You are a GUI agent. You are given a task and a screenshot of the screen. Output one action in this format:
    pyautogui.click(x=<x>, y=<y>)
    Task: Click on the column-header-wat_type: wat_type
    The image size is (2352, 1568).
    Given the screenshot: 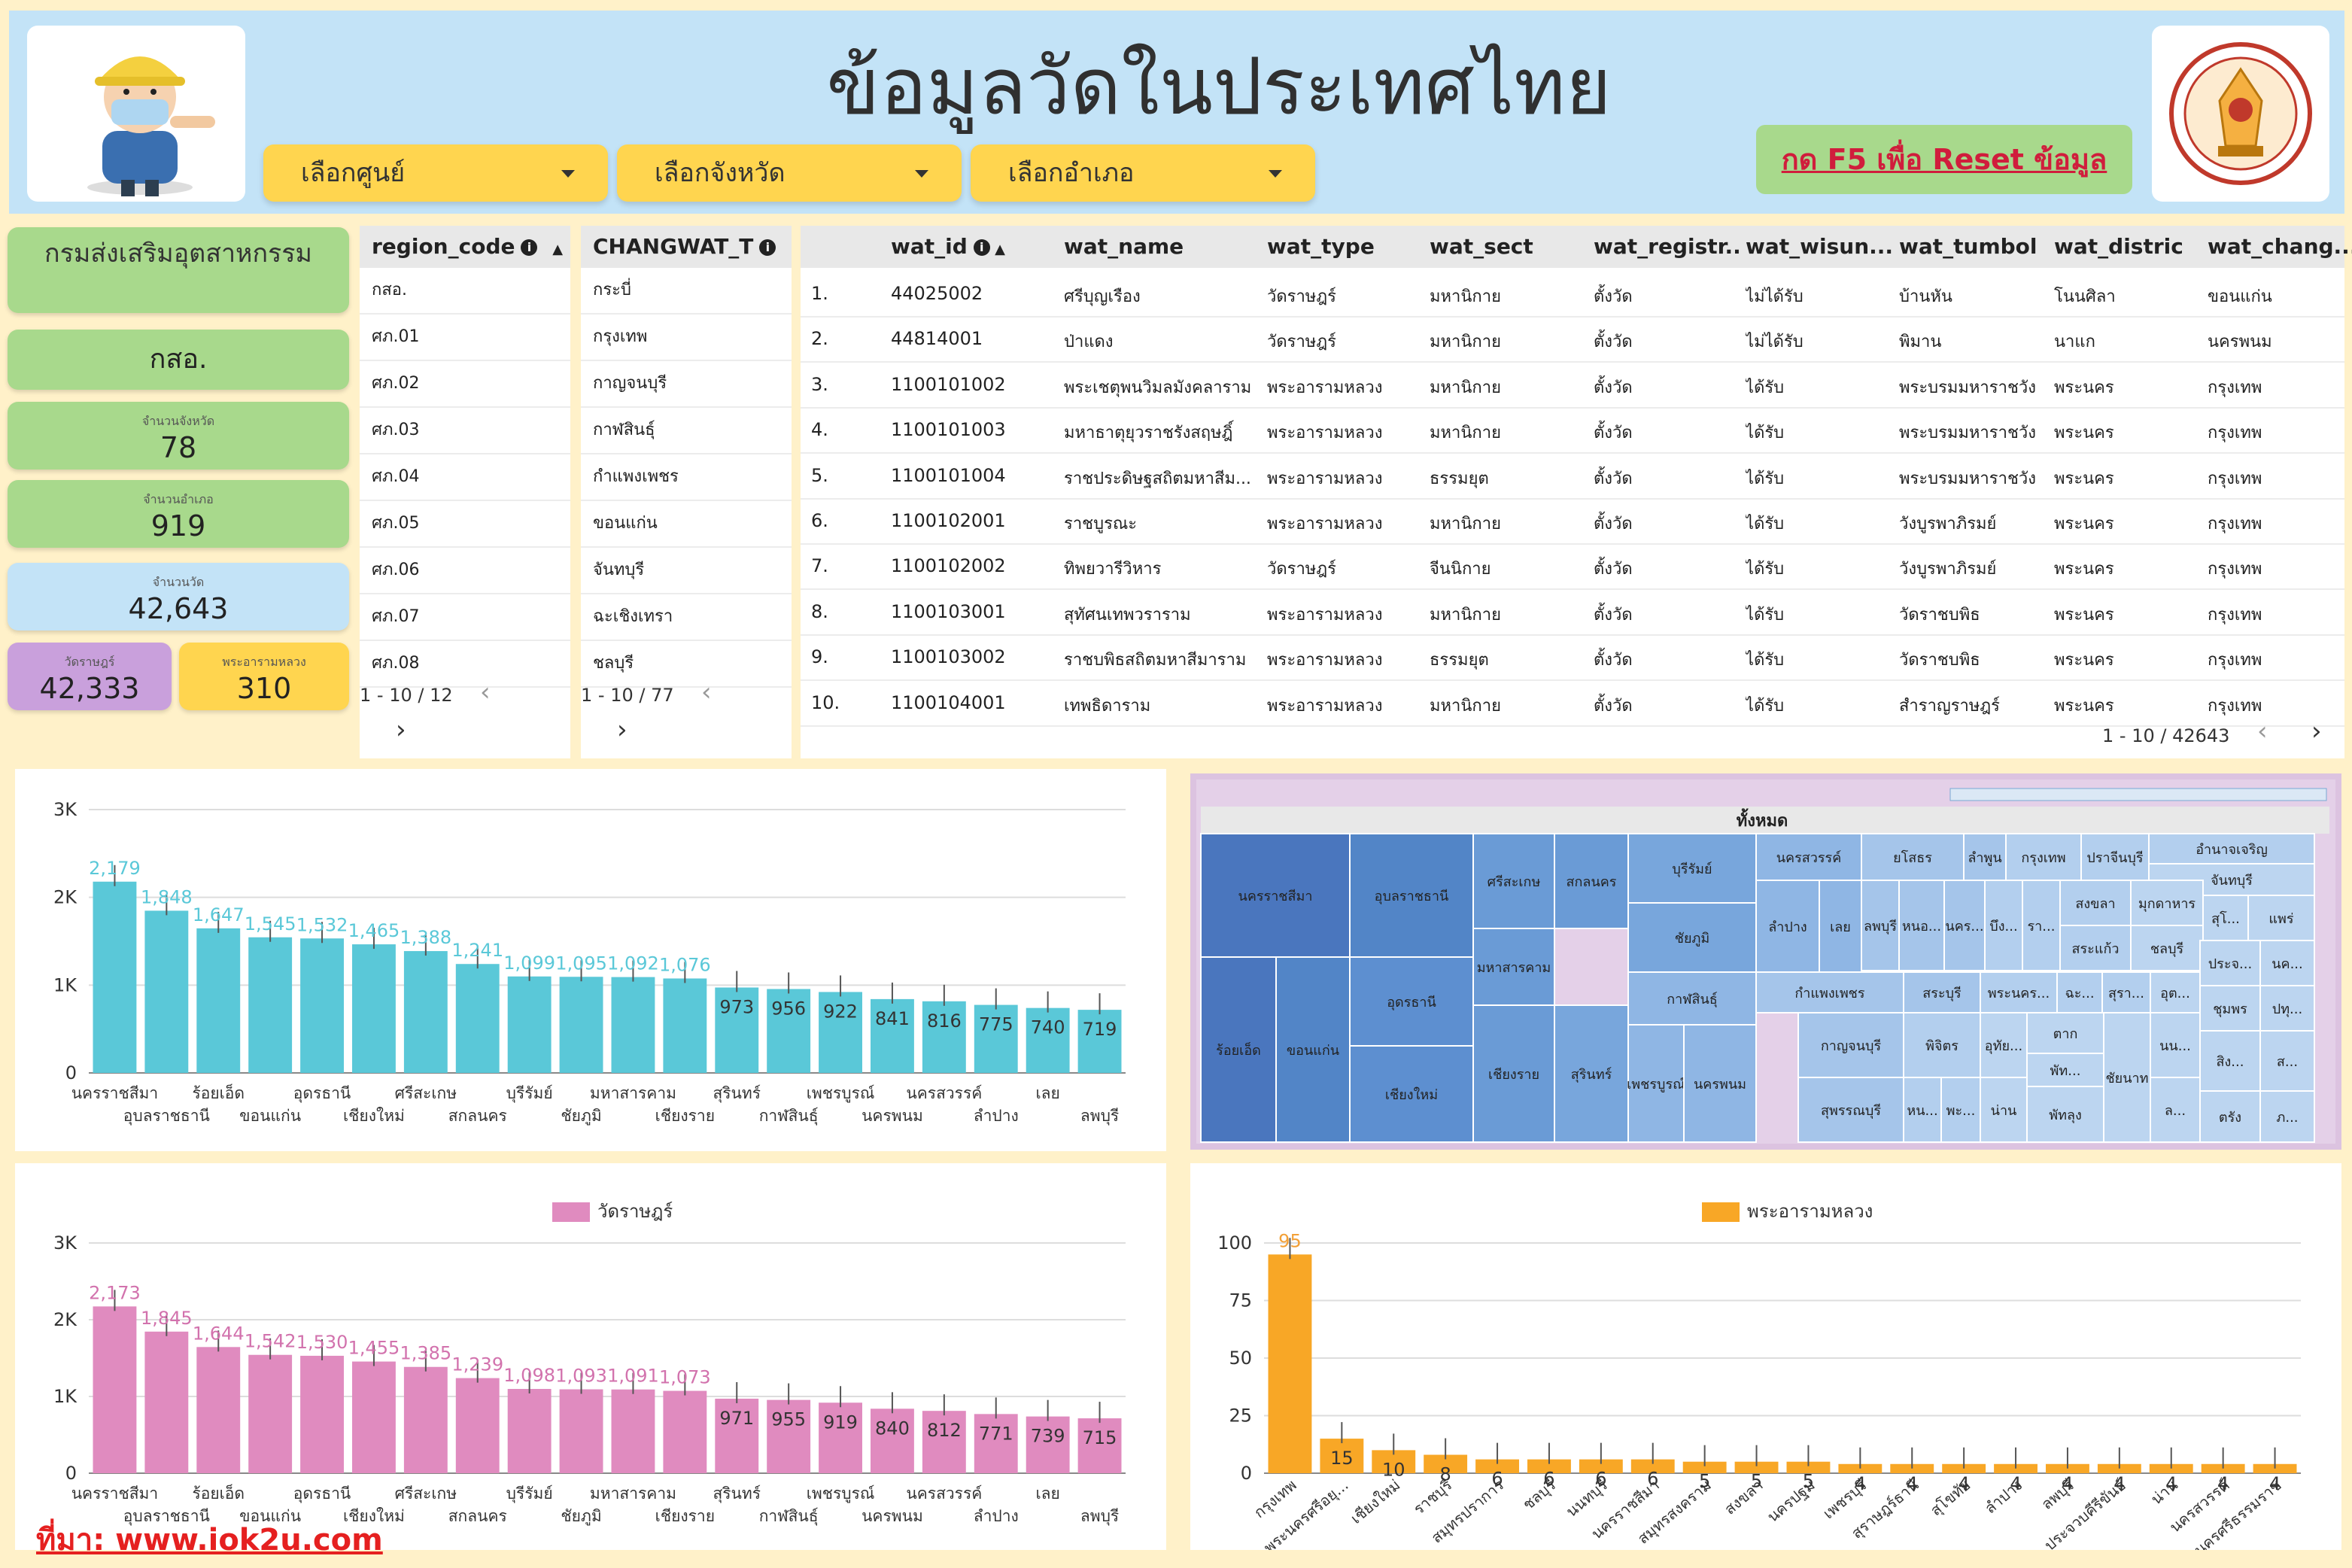 What is the action you would take?
    pyautogui.click(x=1341, y=247)
    